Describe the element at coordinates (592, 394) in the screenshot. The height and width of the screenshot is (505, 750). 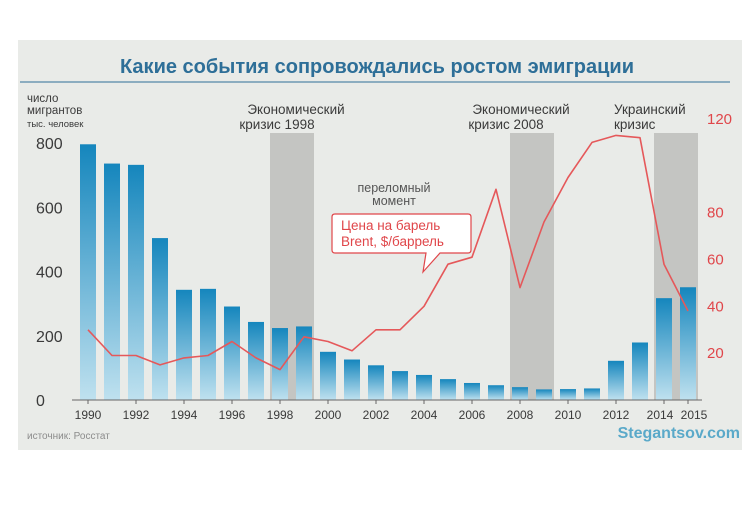
I see `bar-2011` at that location.